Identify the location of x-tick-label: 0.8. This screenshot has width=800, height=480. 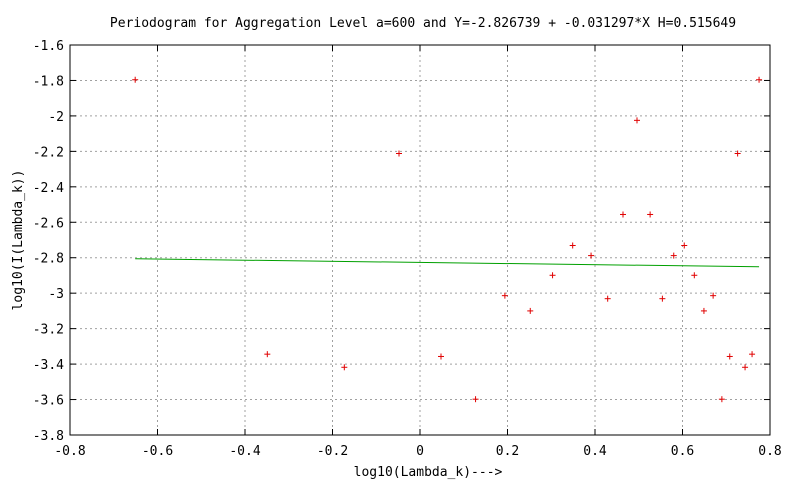
(769, 451).